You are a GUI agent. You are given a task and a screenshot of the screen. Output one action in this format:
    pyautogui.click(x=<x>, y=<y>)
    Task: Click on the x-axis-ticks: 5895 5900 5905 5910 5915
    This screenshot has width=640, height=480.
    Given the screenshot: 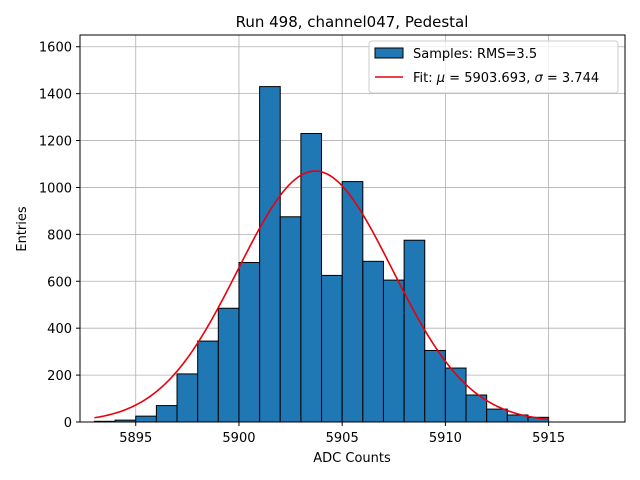 What is the action you would take?
    pyautogui.click(x=342, y=434)
    